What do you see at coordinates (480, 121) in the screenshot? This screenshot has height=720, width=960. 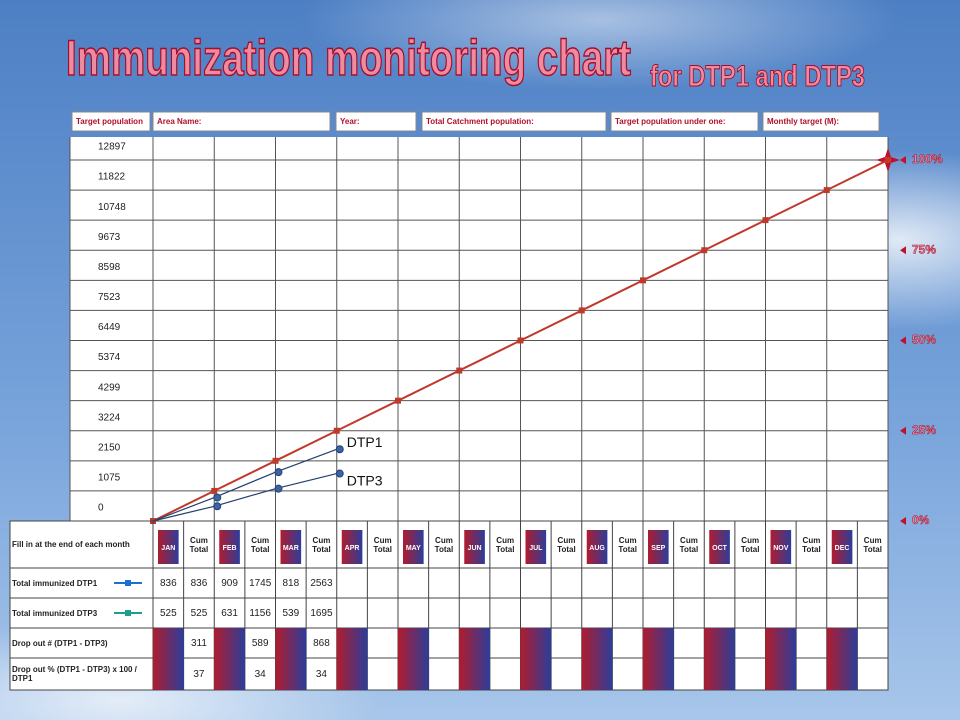 I see `header-field: Total Catchment population:` at bounding box center [480, 121].